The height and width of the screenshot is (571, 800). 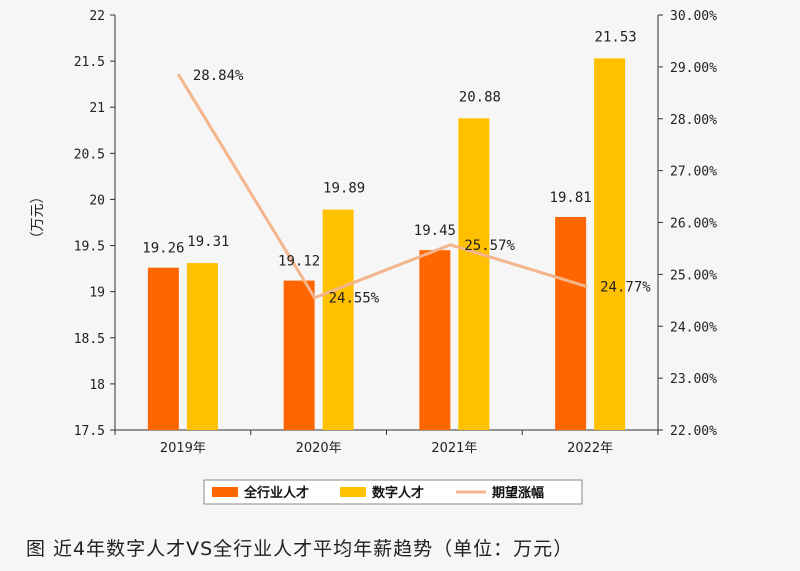 I want to click on bar-label-series-1: 19.45, so click(x=435, y=231).